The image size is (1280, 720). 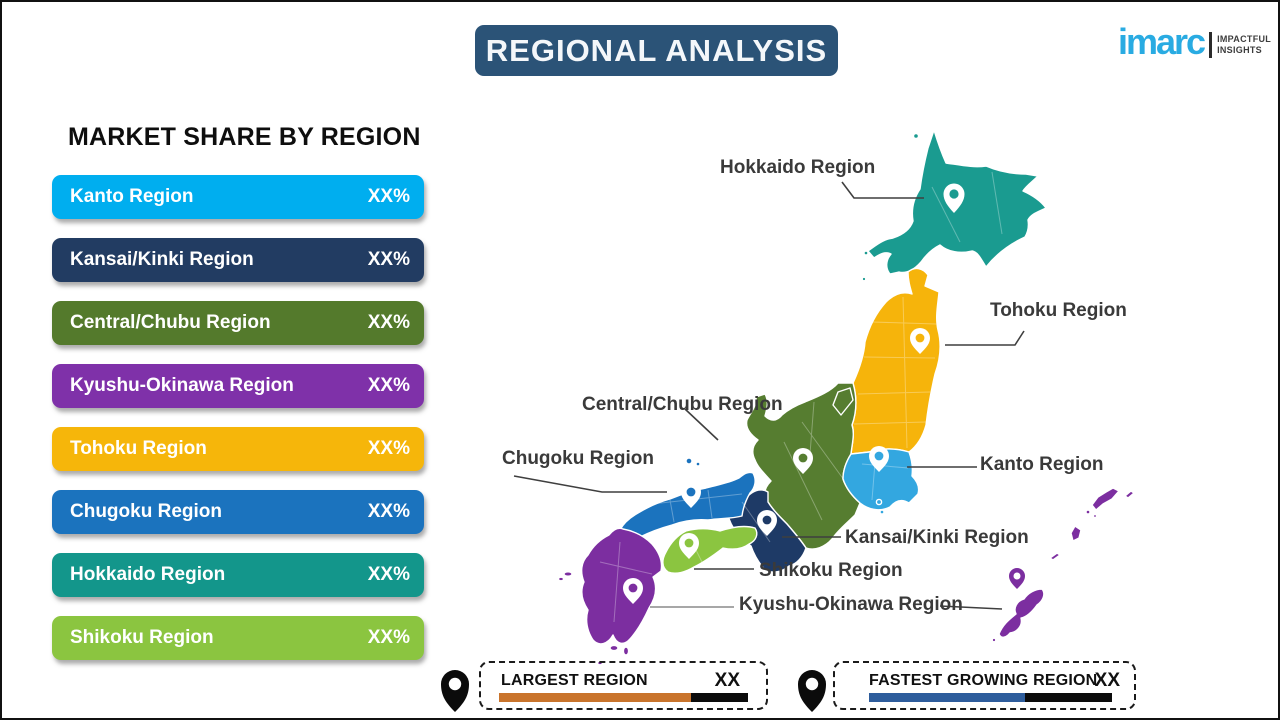 What do you see at coordinates (162, 259) in the screenshot?
I see `region-label: Kansai/Kinki Region` at bounding box center [162, 259].